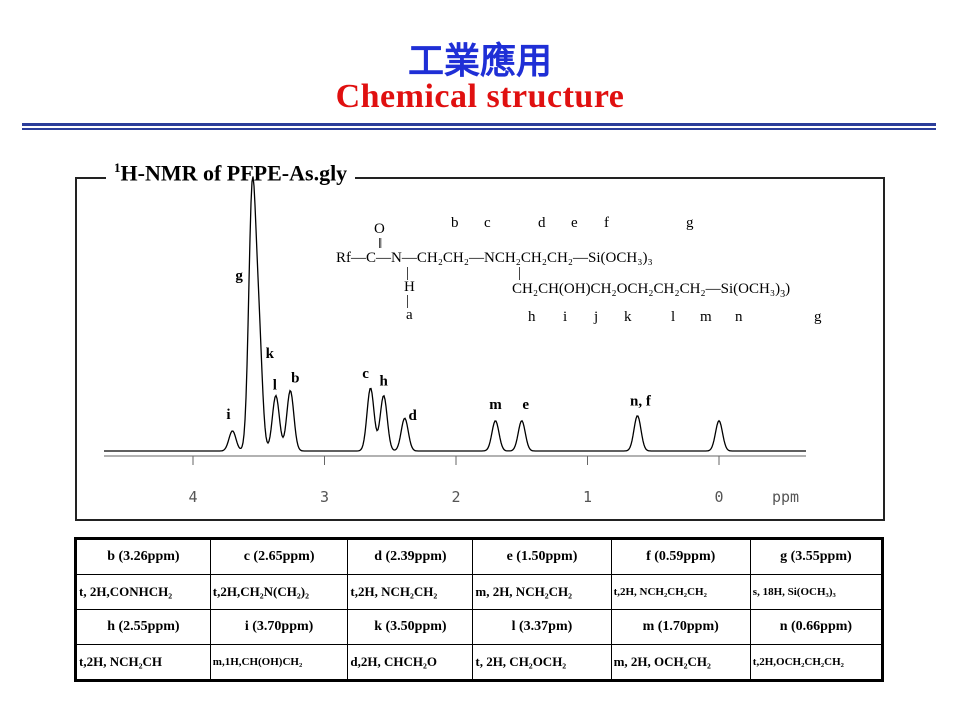 Image resolution: width=960 pixels, height=720 pixels. Describe the element at coordinates (542, 627) in the screenshot. I see `table-cell: l (3.37pm)` at that location.